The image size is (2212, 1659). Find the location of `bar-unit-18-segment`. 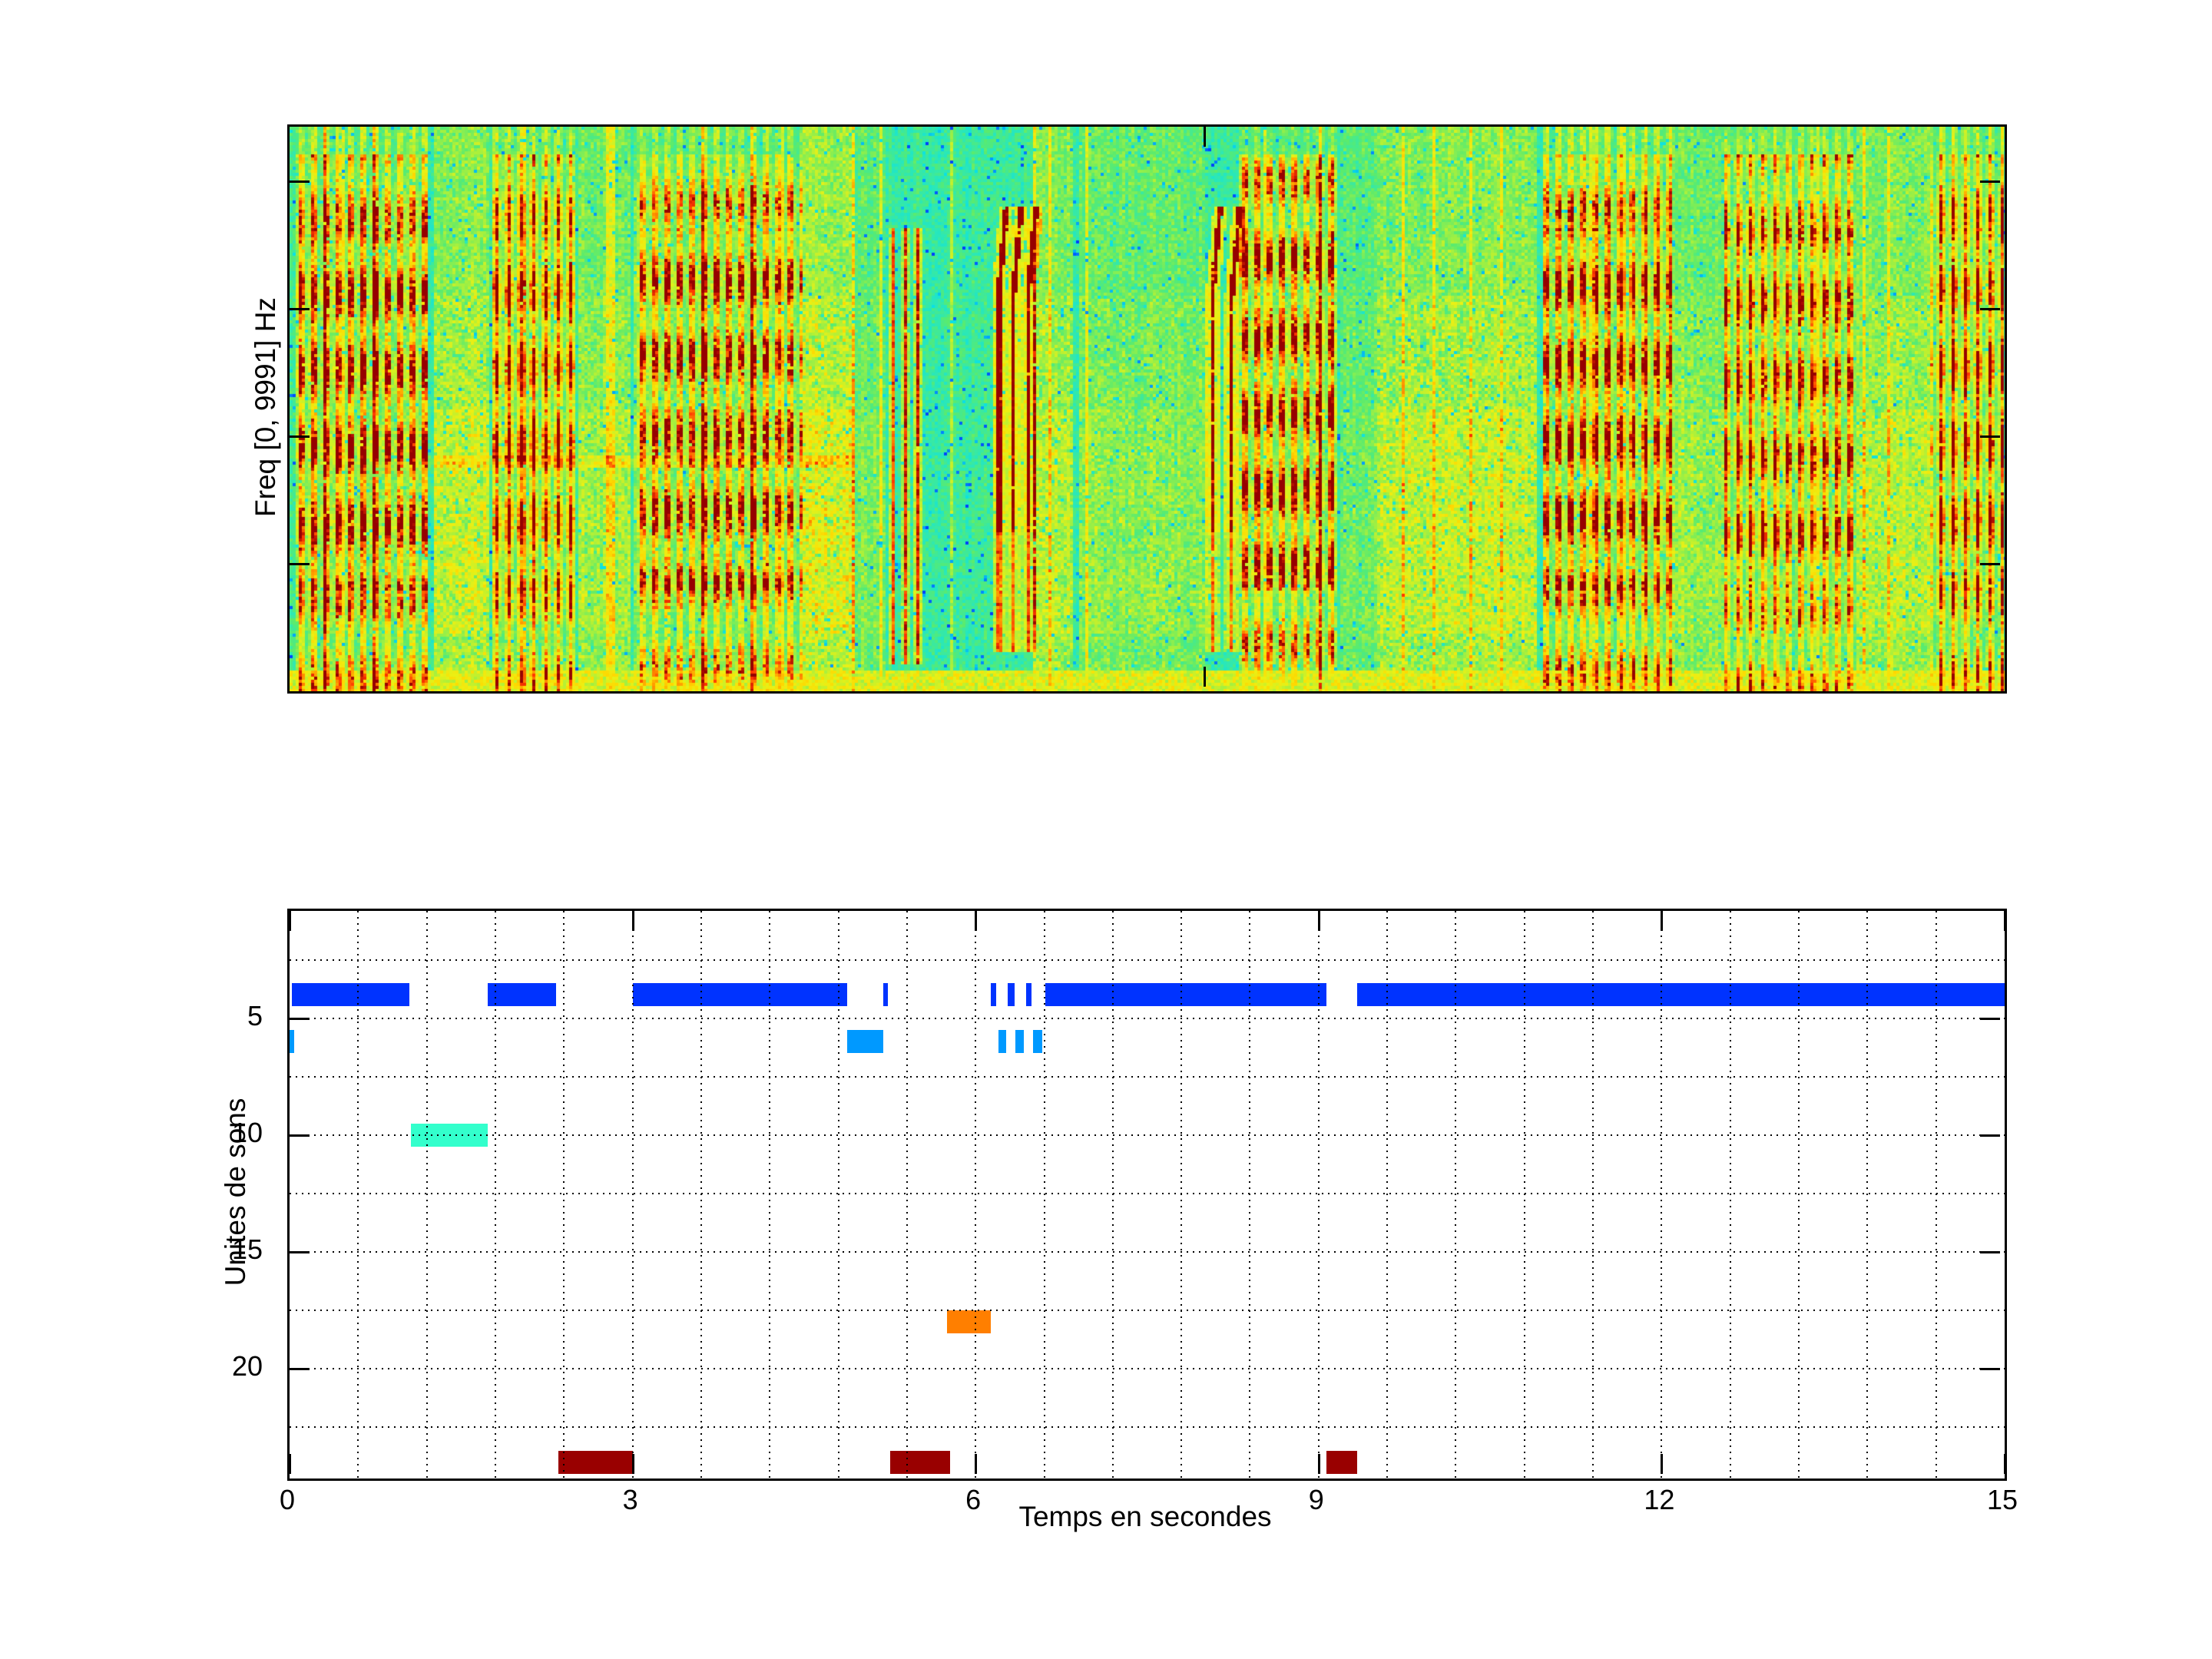

bar-unit-18-segment is located at coordinates (969, 1322).